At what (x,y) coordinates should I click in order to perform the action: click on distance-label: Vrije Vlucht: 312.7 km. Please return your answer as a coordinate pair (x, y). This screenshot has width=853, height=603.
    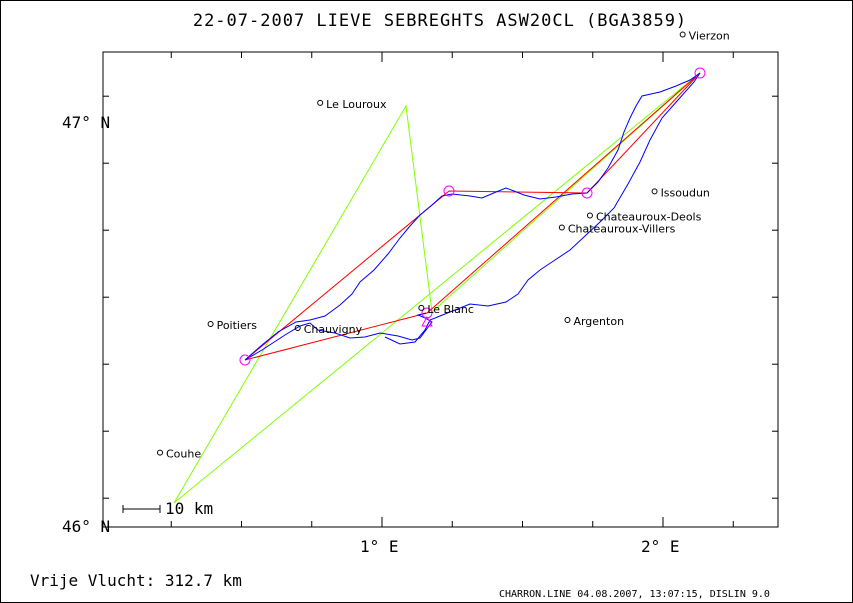
    Looking at the image, I should click on (136, 580).